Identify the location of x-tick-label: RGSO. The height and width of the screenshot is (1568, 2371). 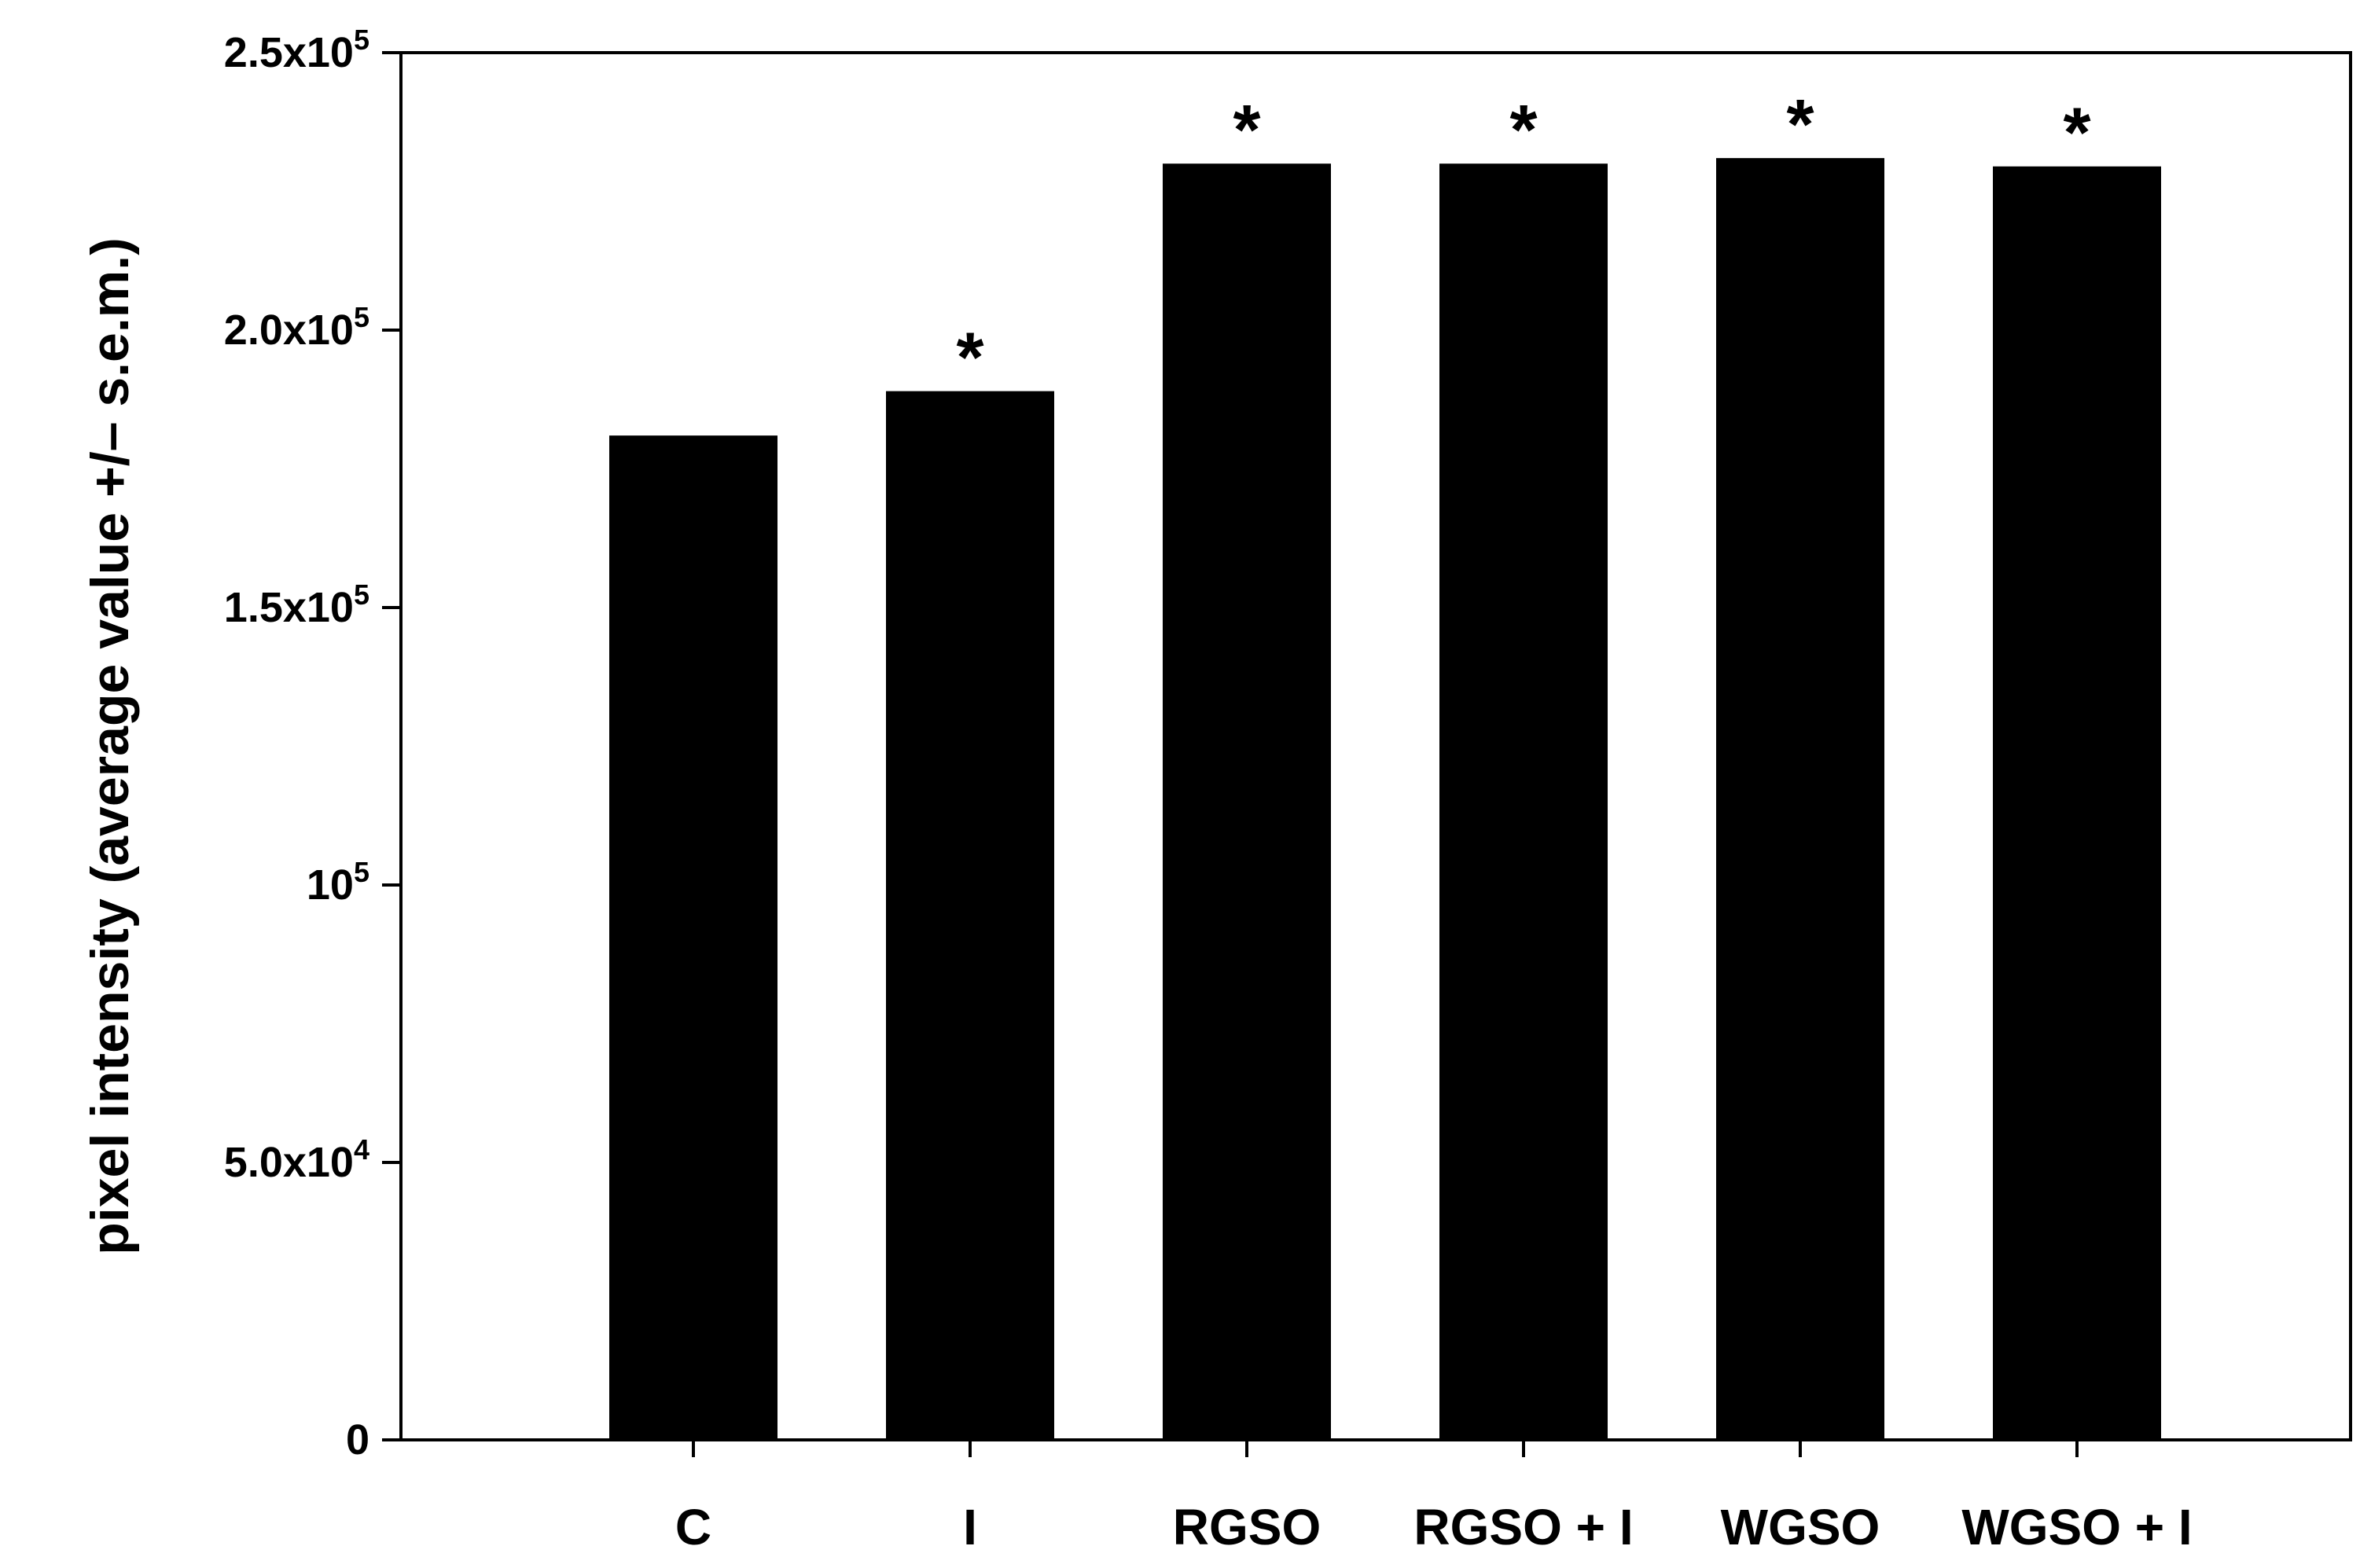
(1247, 1527).